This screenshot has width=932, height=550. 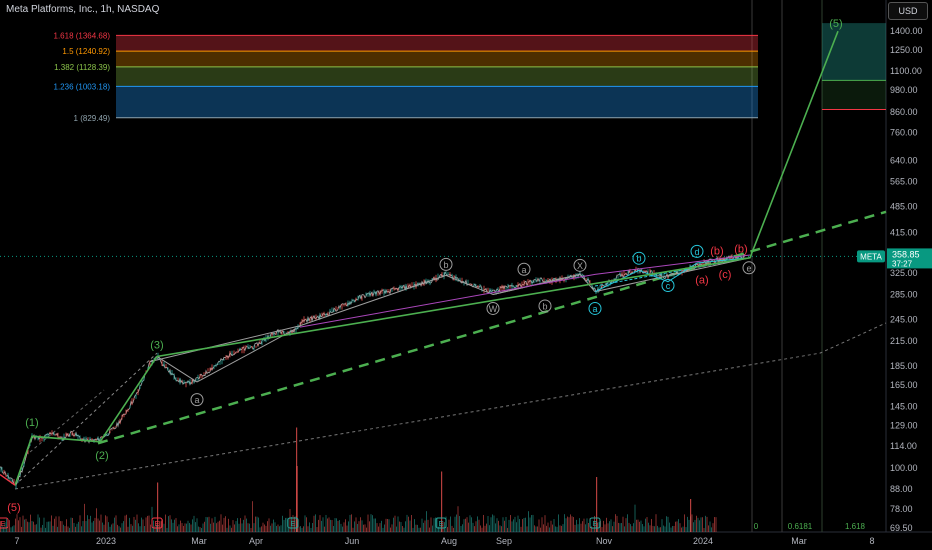 What do you see at coordinates (82, 86) in the screenshot?
I see `fib-level-label: 1.236 (1003.18)` at bounding box center [82, 86].